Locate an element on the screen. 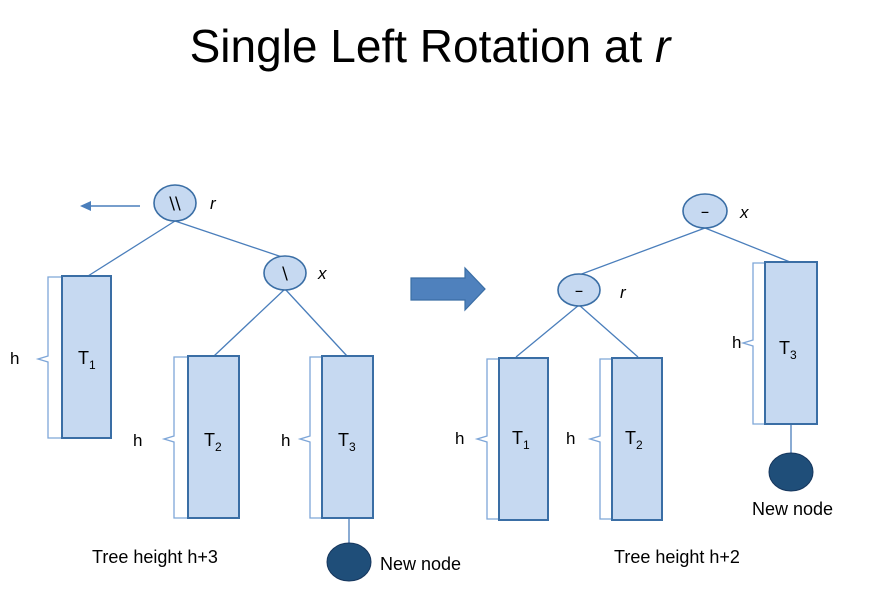  height-brace-t3 is located at coordinates (309, 437).